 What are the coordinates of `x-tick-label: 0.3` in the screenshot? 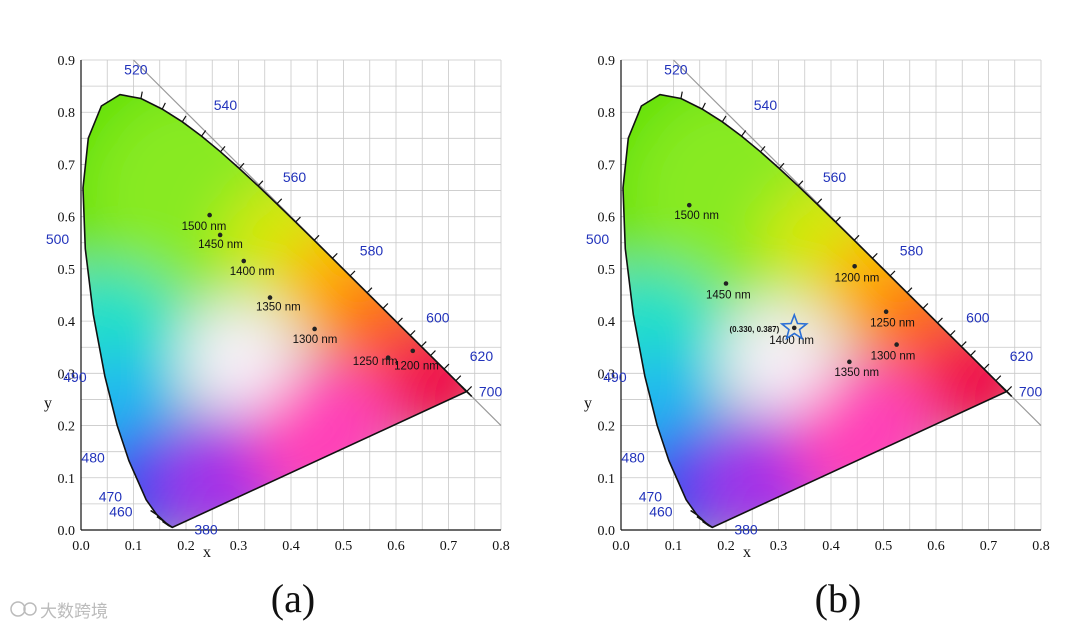 It's located at (779, 546).